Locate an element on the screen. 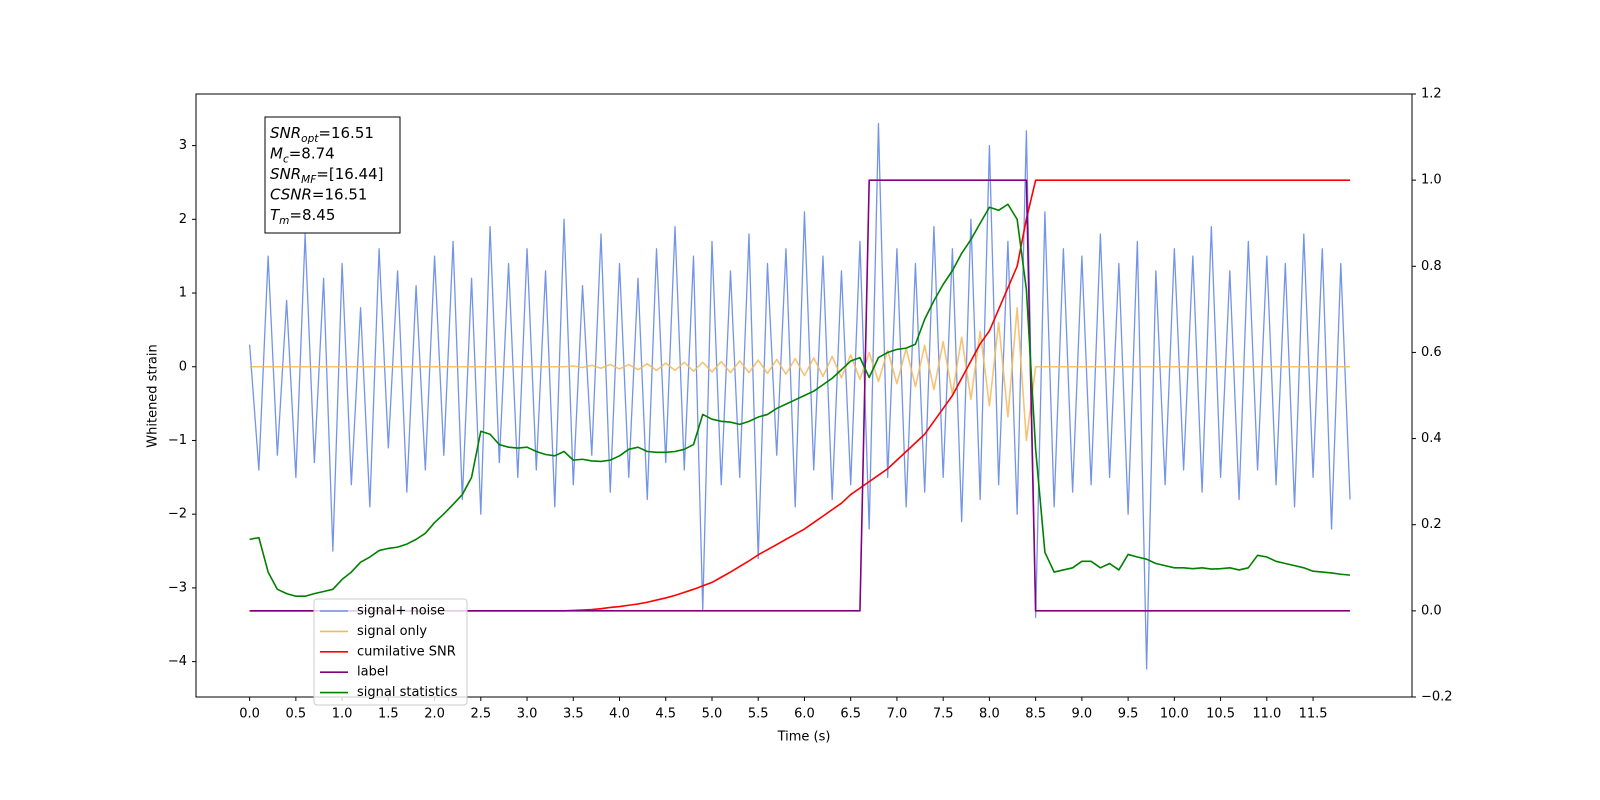 The width and height of the screenshot is (1600, 800). x-tick-label: 1.0 is located at coordinates (342, 714).